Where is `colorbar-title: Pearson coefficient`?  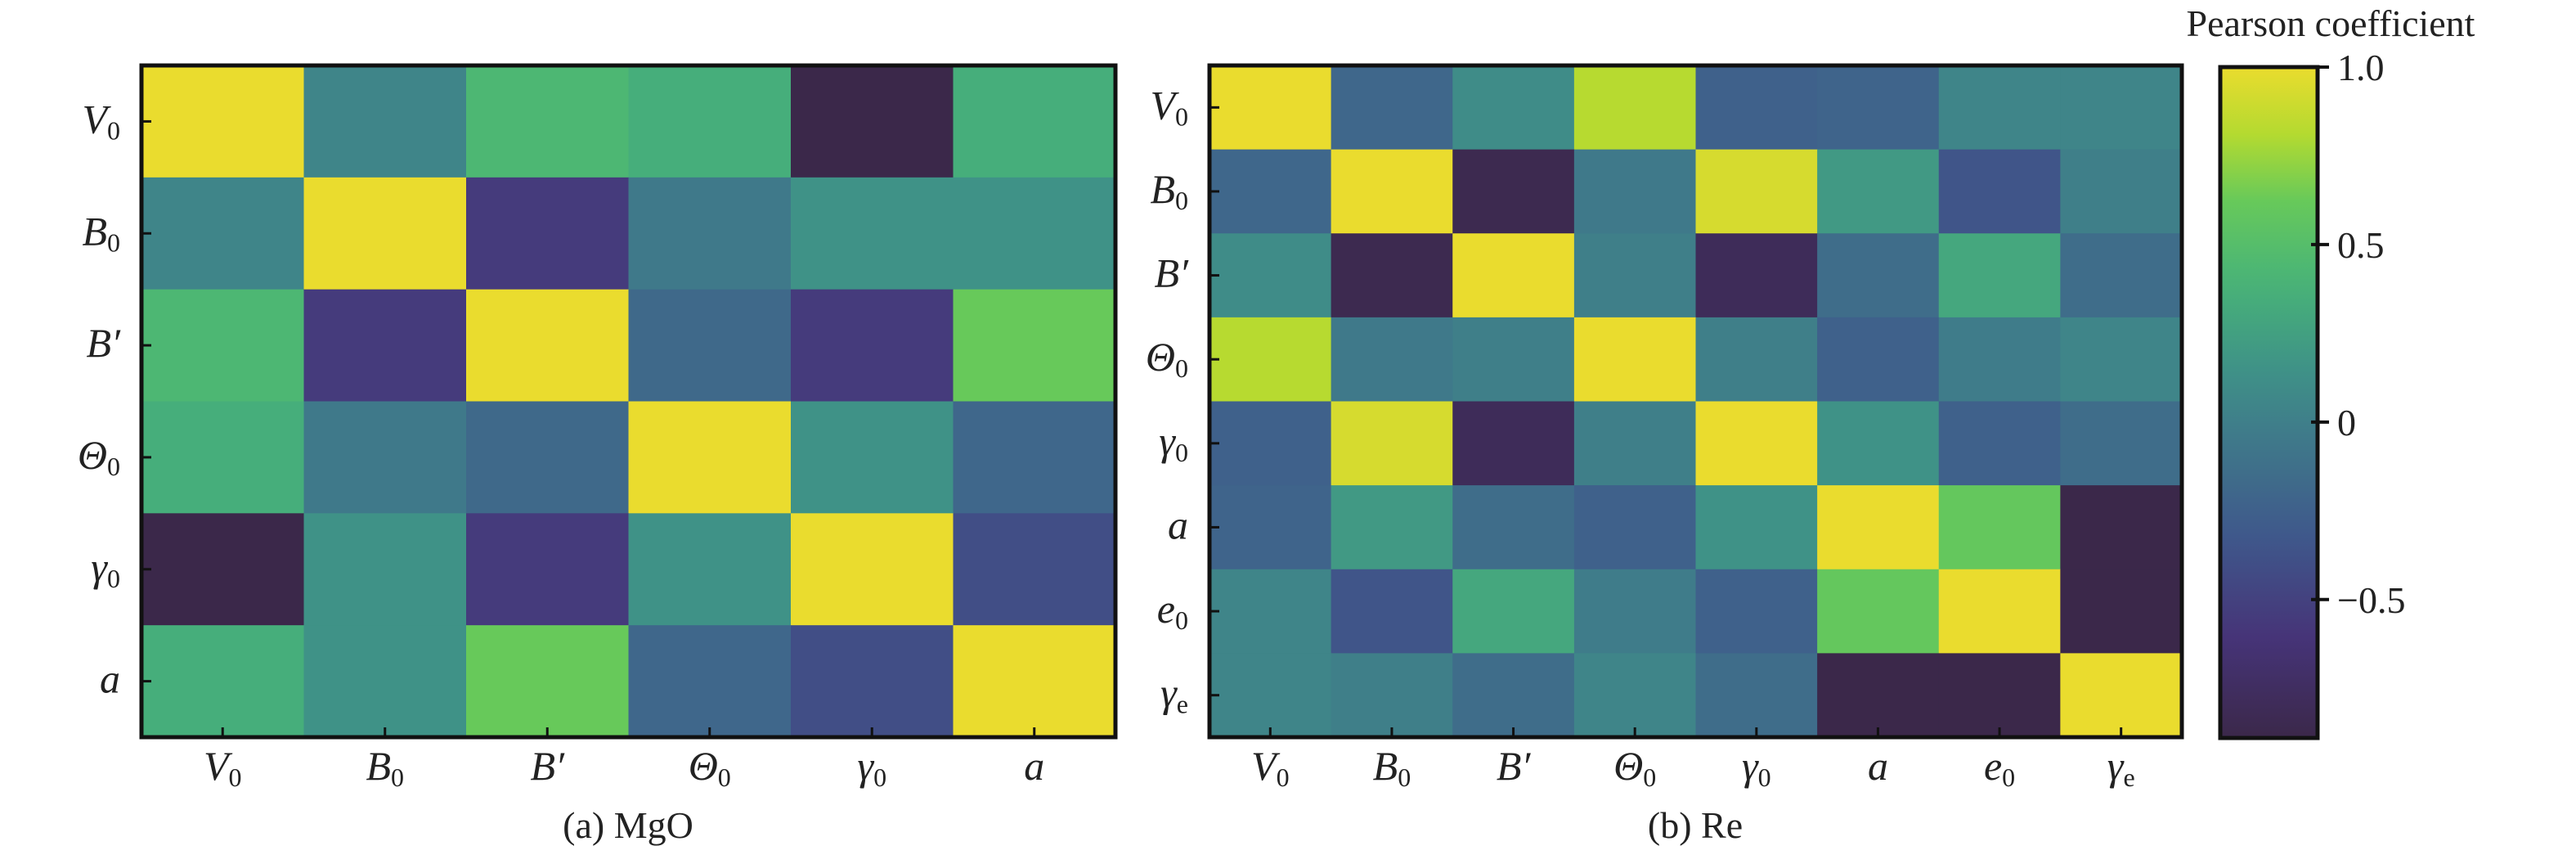 colorbar-title: Pearson coefficient is located at coordinates (2331, 23).